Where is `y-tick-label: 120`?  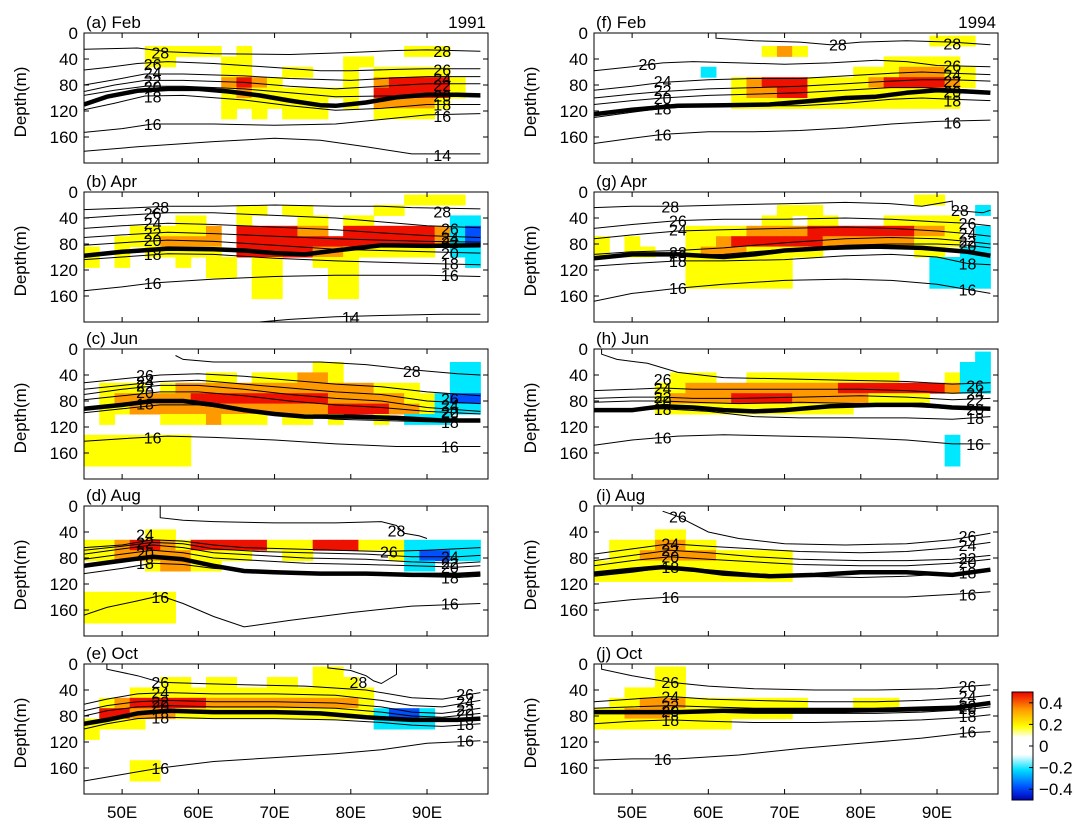
y-tick-label: 120 is located at coordinates (574, 584).